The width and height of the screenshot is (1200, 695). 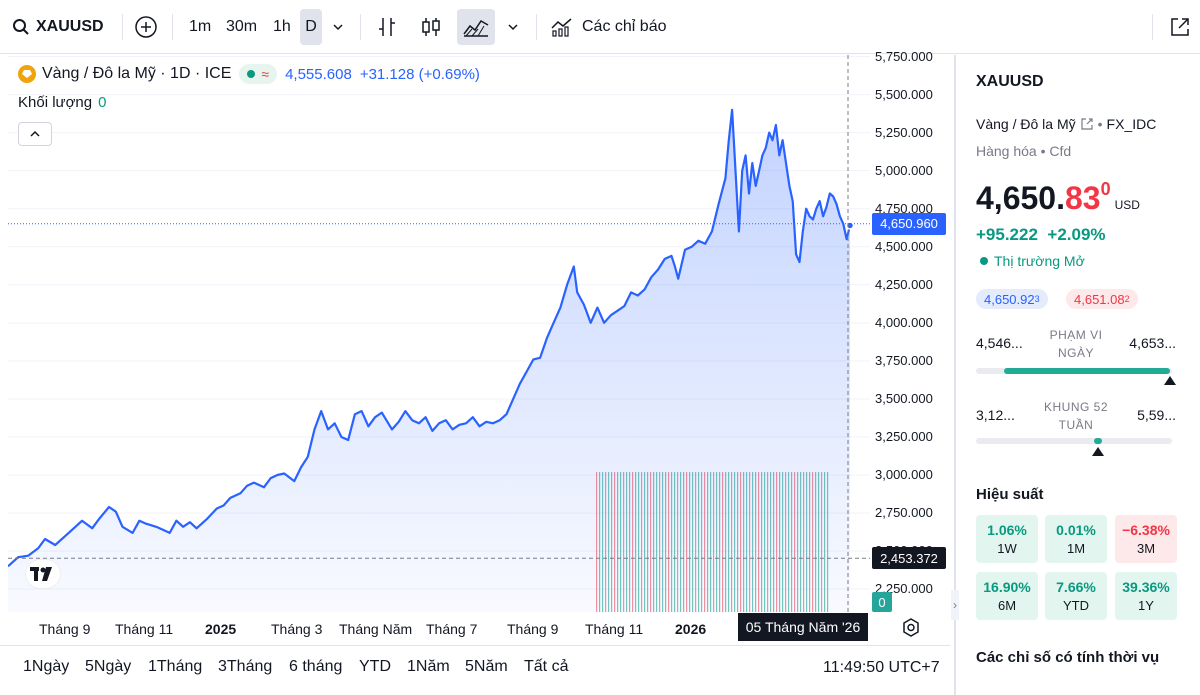 I want to click on chevron-down-icon, so click(x=338, y=27).